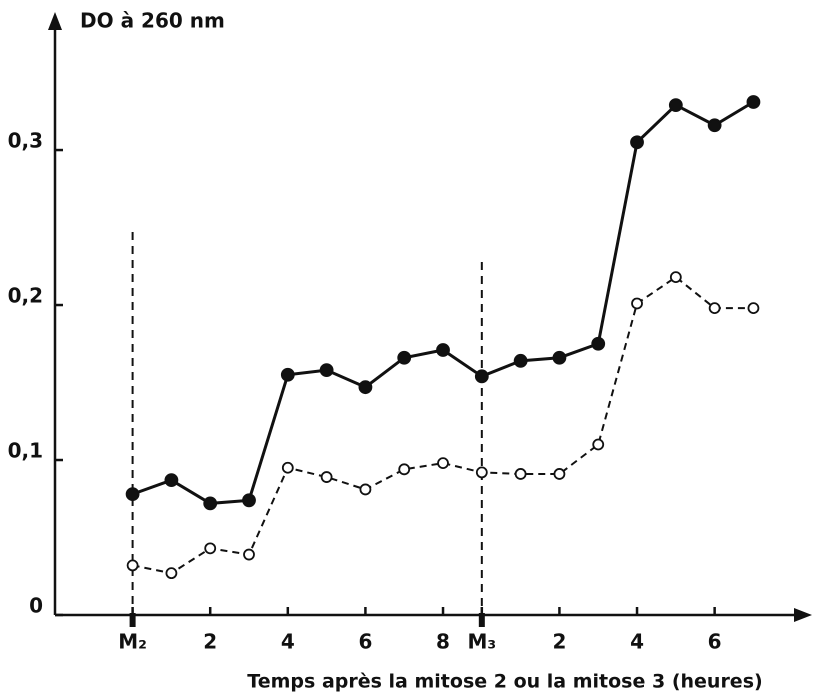  What do you see at coordinates (25, 451) in the screenshot?
I see `y-tick-label: 0,1` at bounding box center [25, 451].